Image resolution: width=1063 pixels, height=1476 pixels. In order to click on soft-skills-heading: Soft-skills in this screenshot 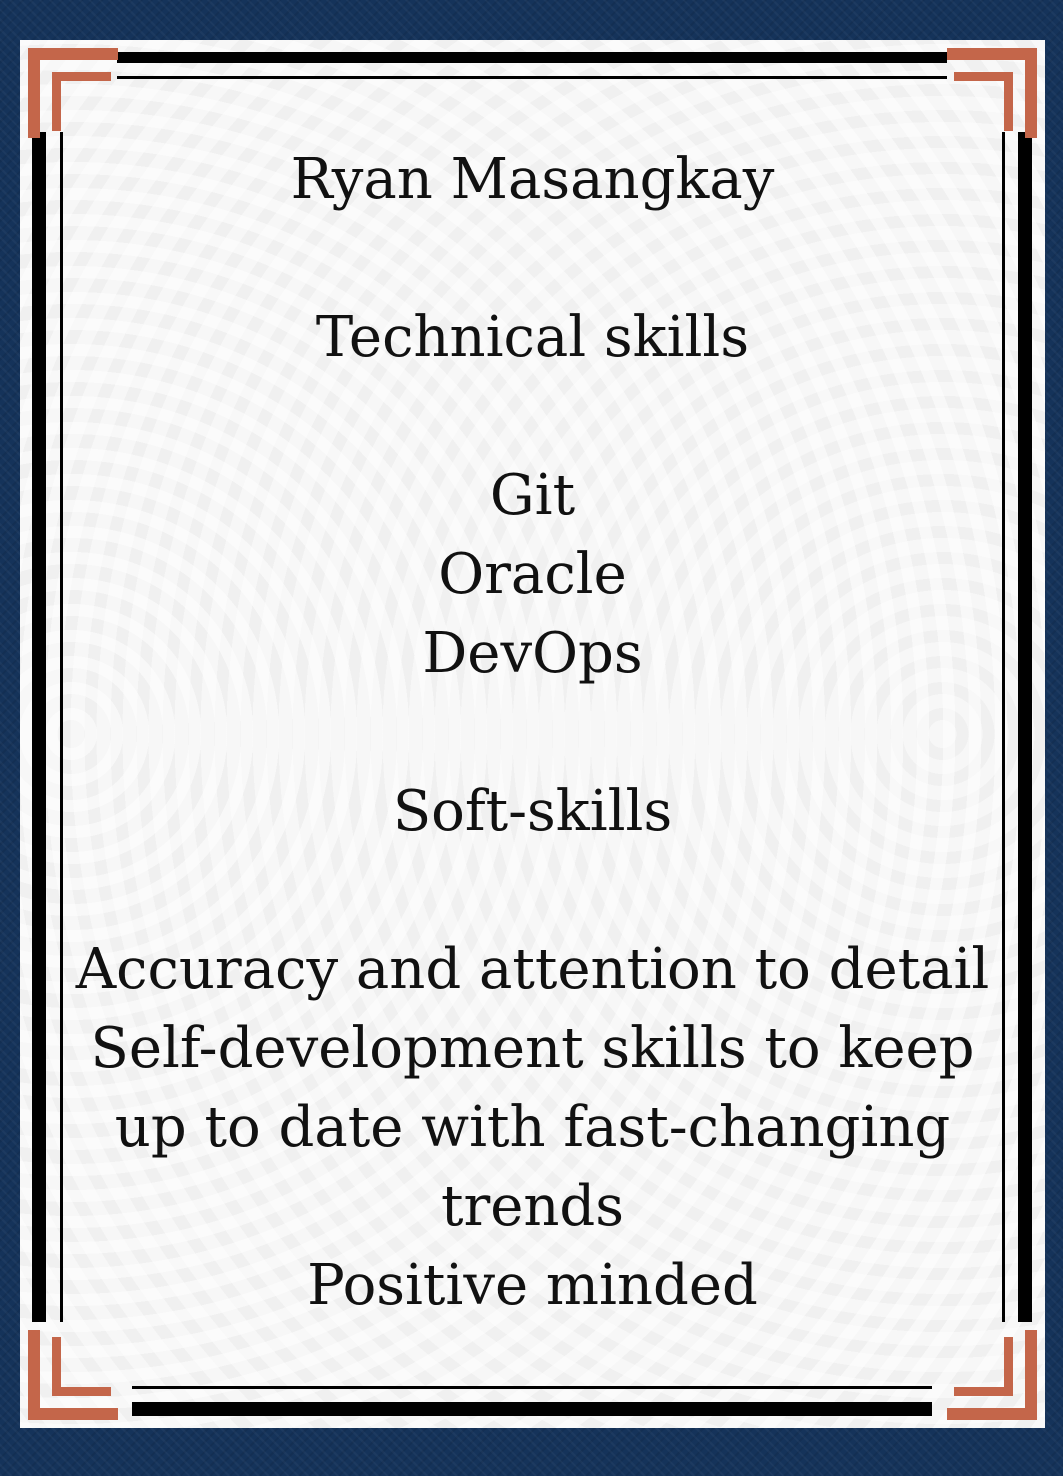, I will do `click(532, 811)`.